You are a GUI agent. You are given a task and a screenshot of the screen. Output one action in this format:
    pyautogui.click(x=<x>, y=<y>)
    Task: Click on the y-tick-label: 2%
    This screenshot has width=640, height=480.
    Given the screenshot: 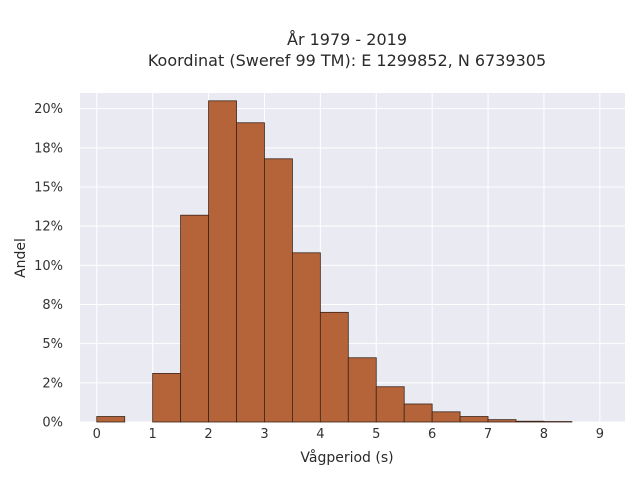 What is the action you would take?
    pyautogui.click(x=52, y=383)
    